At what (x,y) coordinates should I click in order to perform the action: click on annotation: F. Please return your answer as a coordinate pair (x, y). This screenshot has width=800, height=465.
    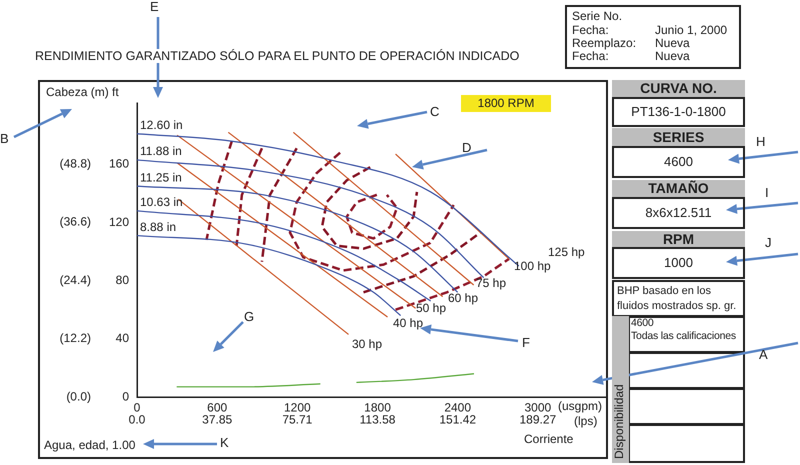
    Looking at the image, I should click on (526, 342).